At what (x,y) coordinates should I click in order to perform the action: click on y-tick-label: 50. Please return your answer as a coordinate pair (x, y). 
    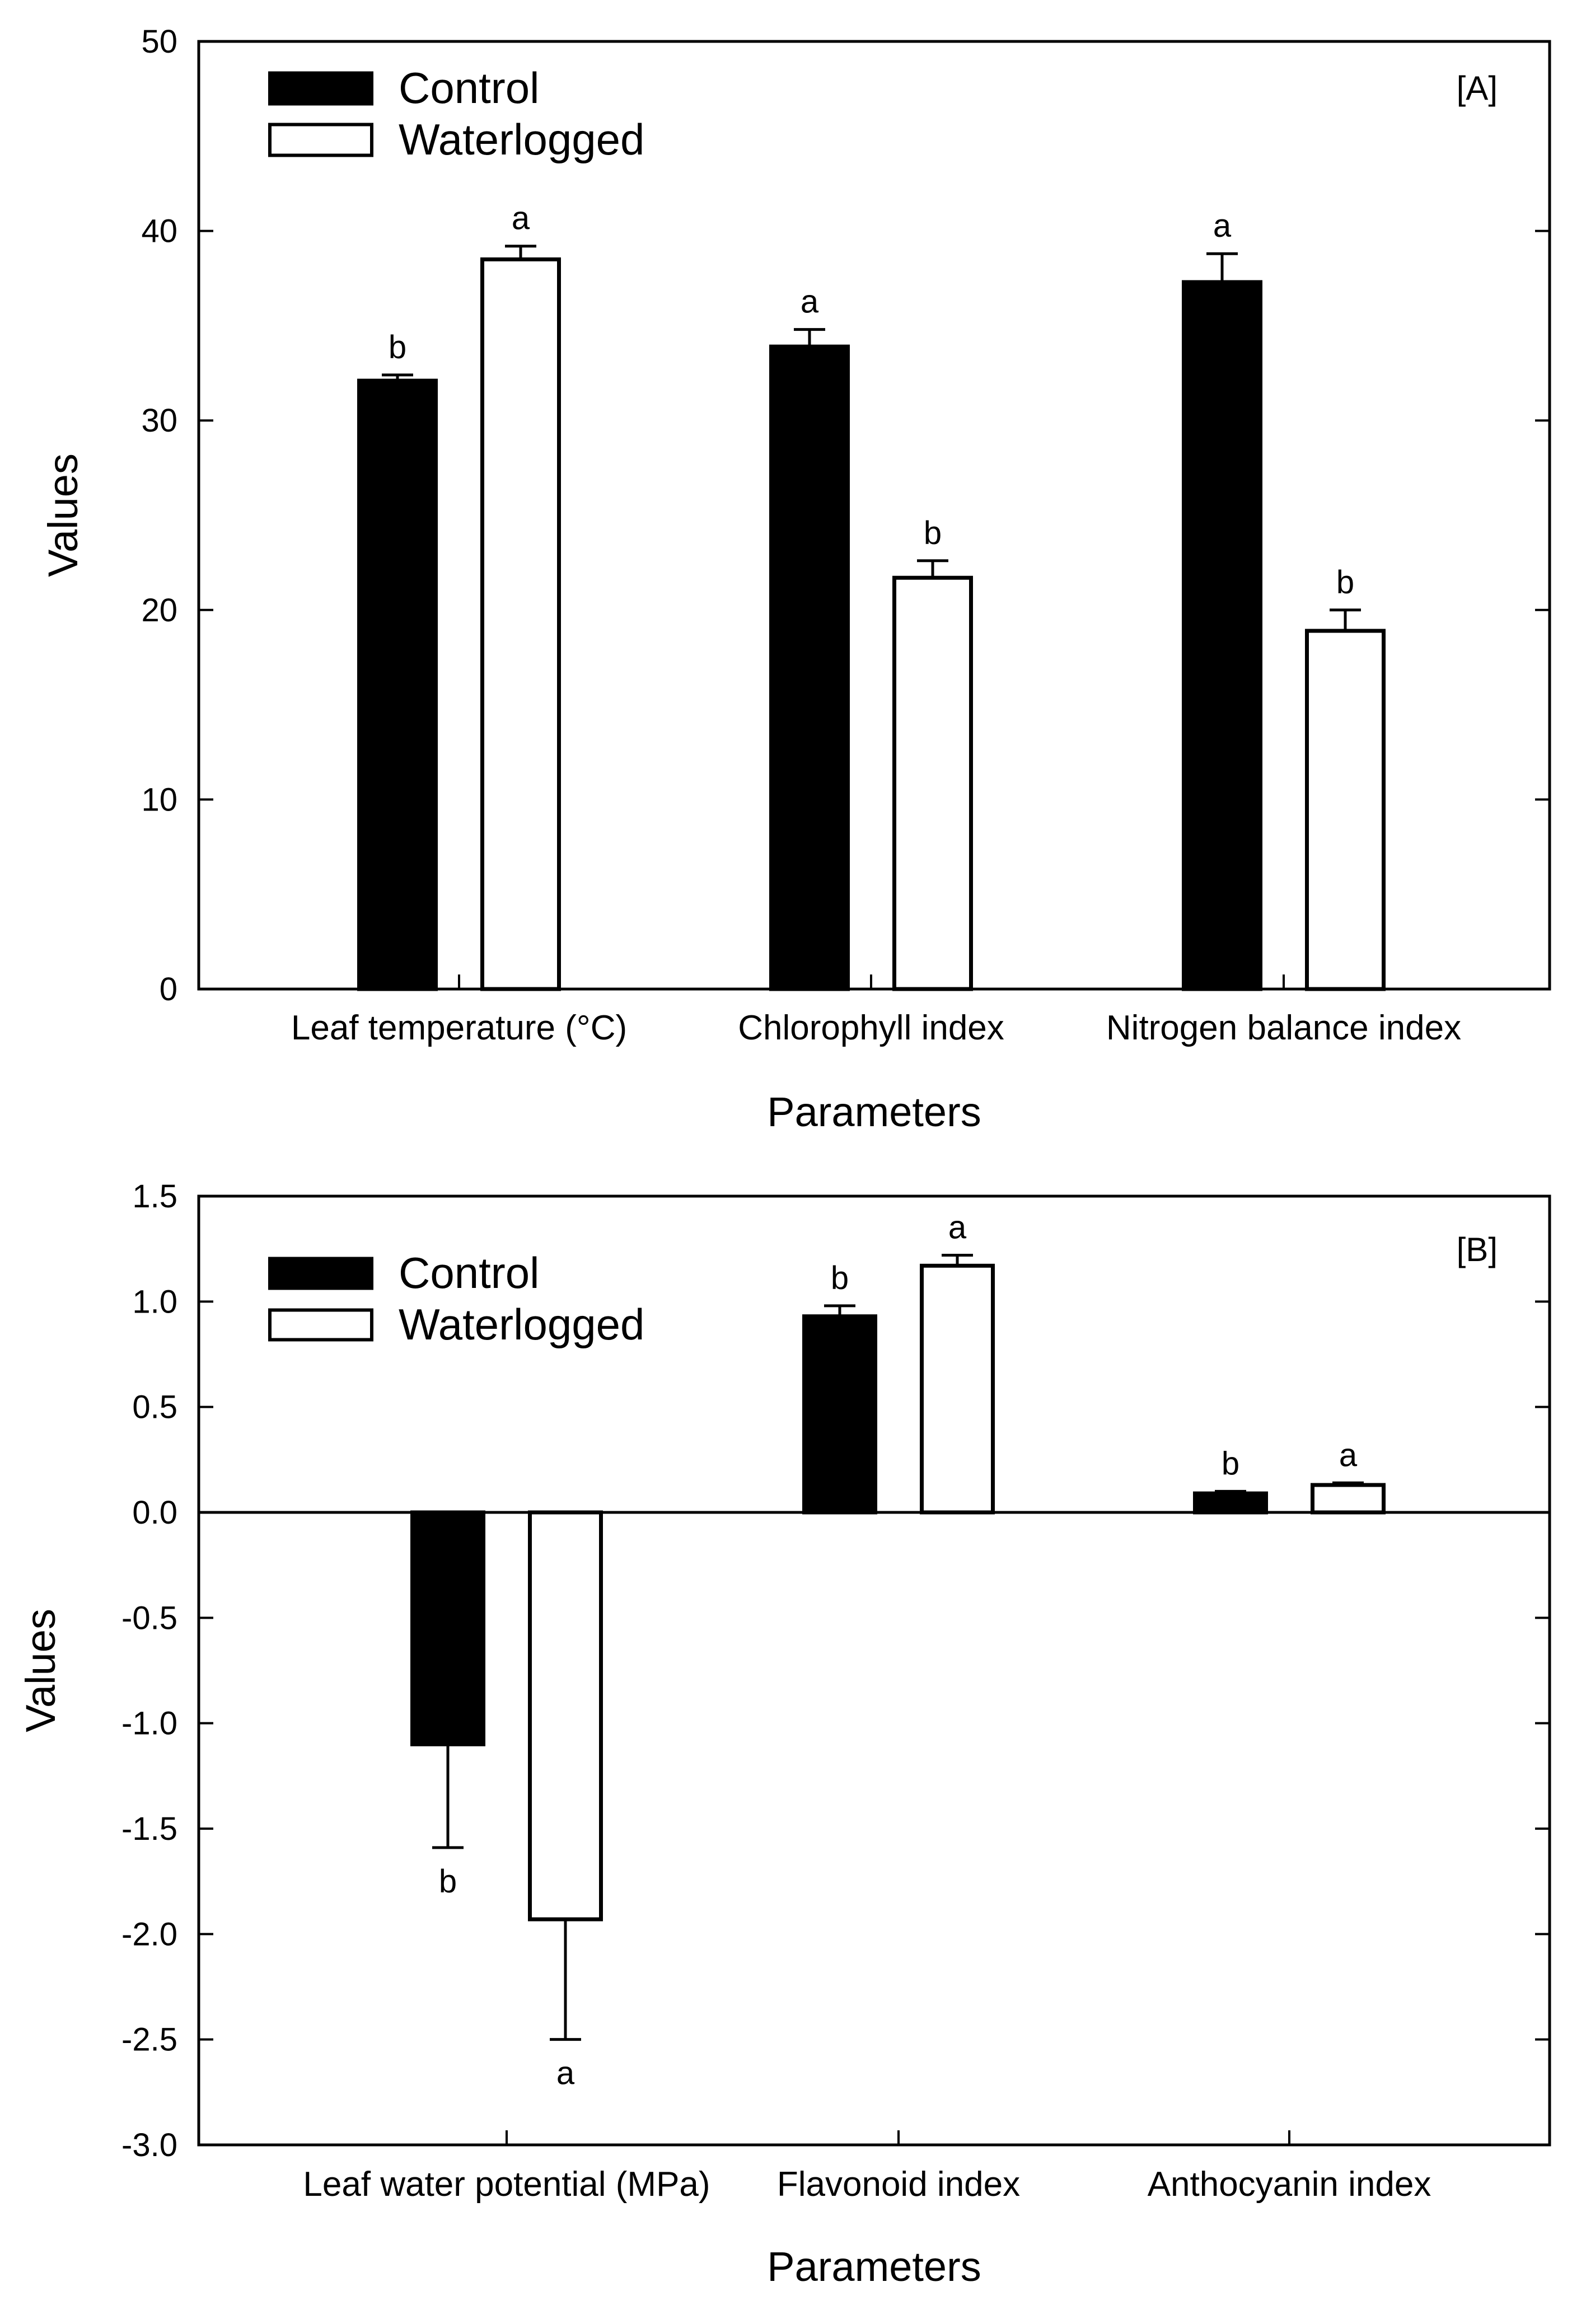
    Looking at the image, I should click on (159, 42).